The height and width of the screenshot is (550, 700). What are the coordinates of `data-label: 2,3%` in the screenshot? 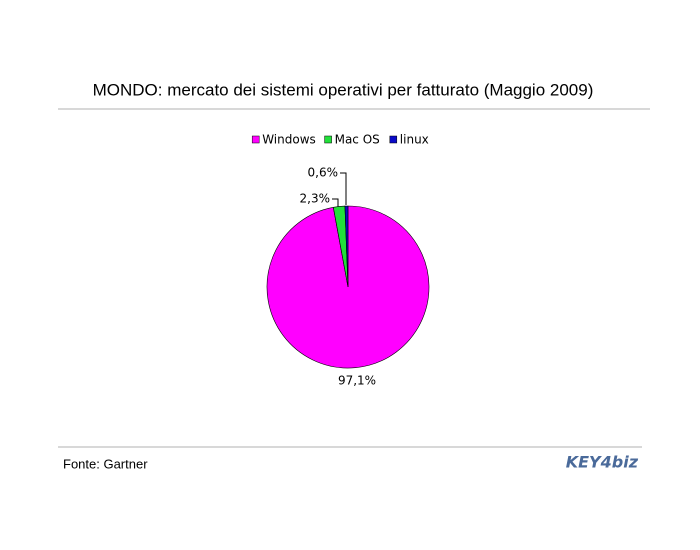 It's located at (315, 199).